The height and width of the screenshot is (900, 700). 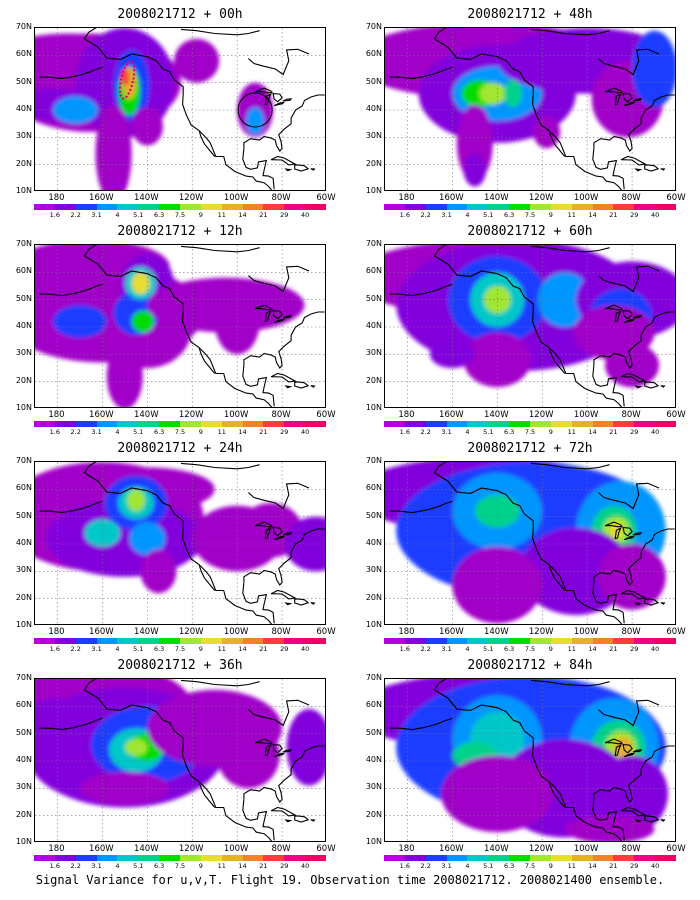 What do you see at coordinates (373, 54) in the screenshot?
I see `y-tick-label: 60N` at bounding box center [373, 54].